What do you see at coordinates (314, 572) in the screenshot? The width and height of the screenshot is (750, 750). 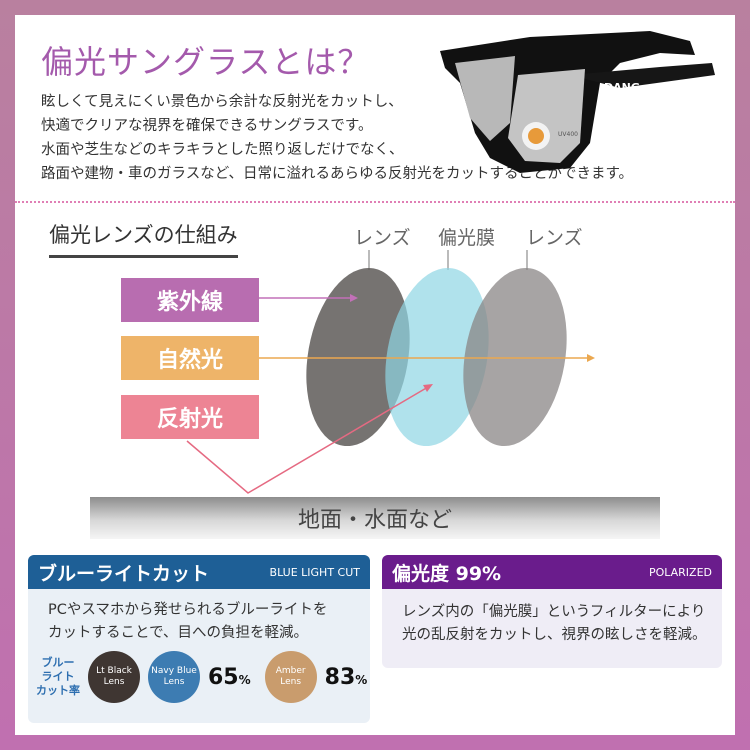 I see `blue-light-subtitle: BLUE LIGHT CUT` at bounding box center [314, 572].